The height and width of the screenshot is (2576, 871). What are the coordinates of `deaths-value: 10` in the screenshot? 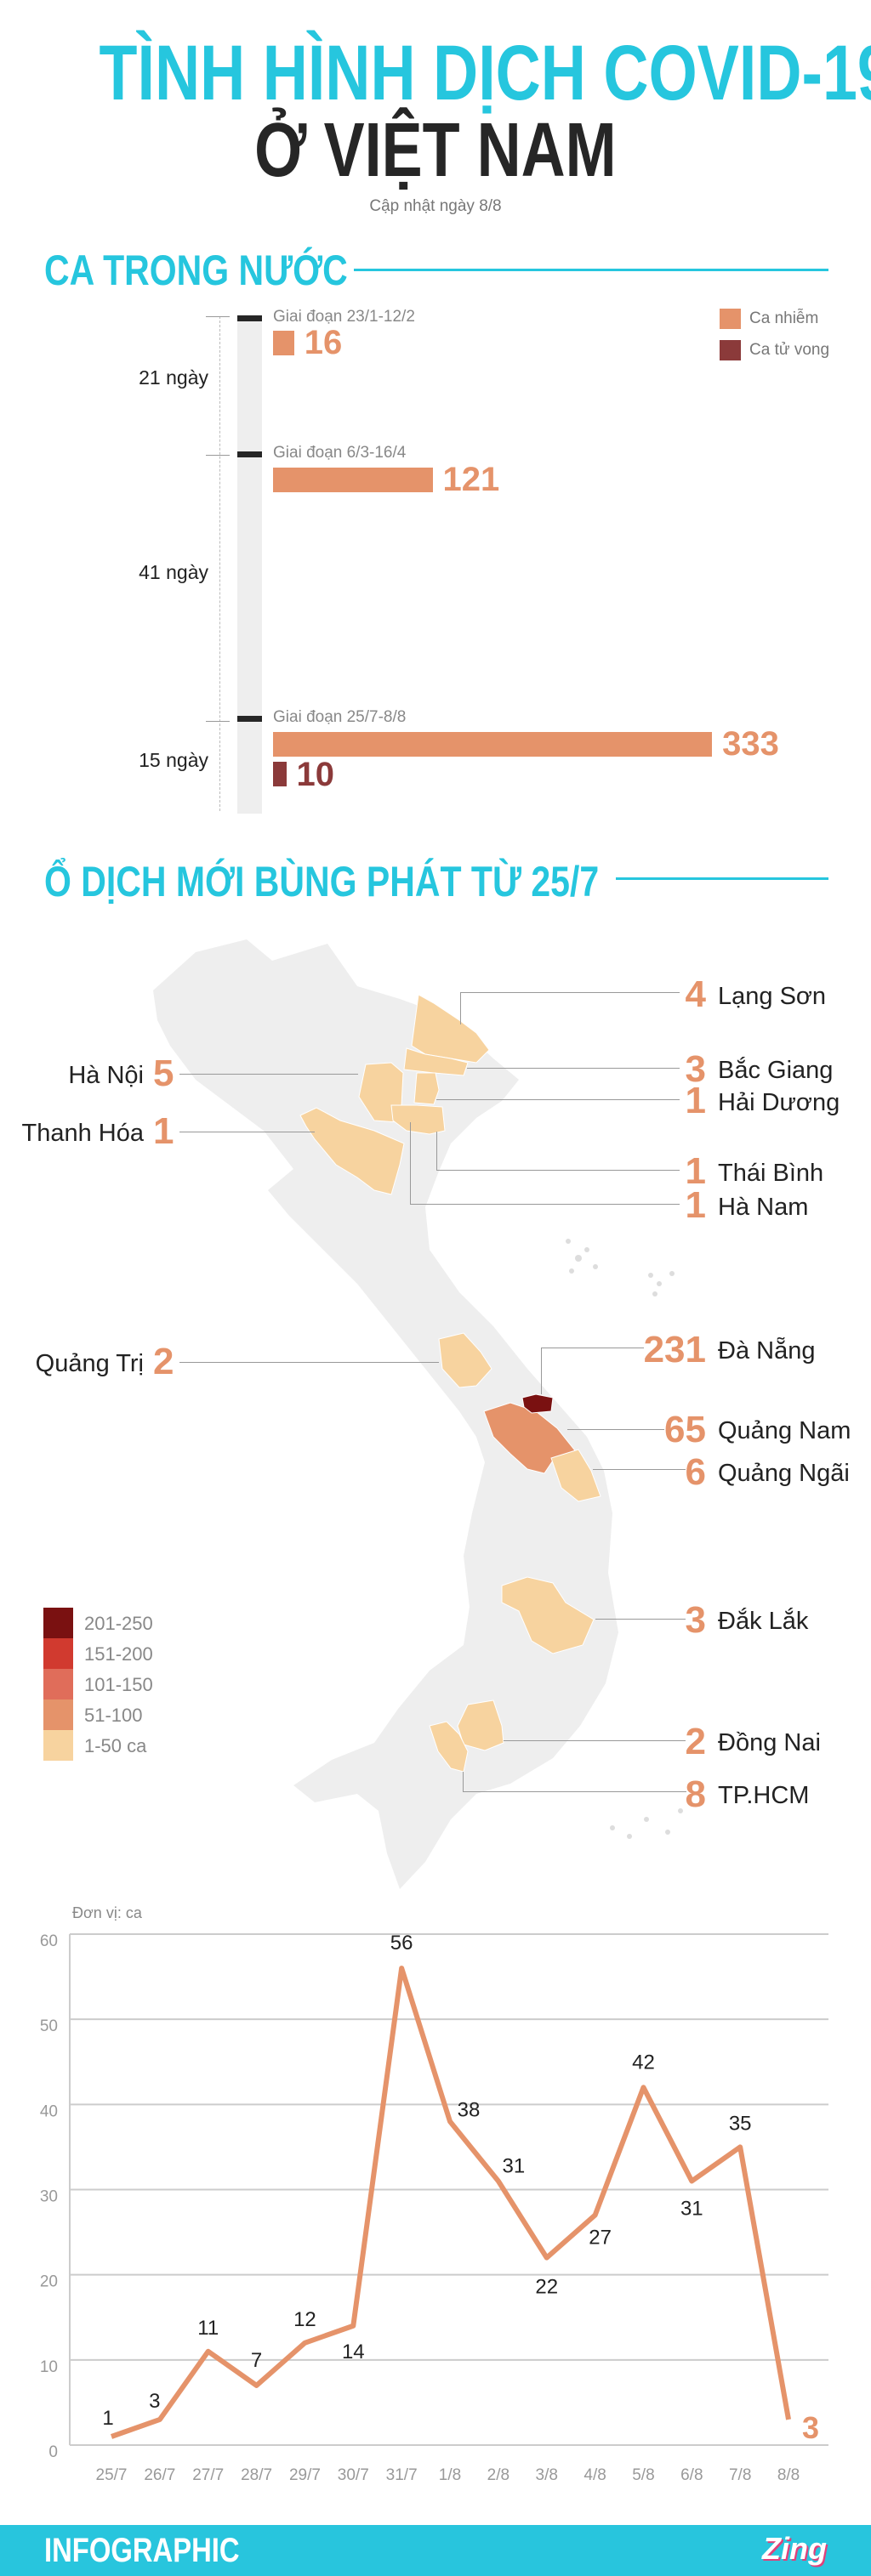 It's located at (315, 775).